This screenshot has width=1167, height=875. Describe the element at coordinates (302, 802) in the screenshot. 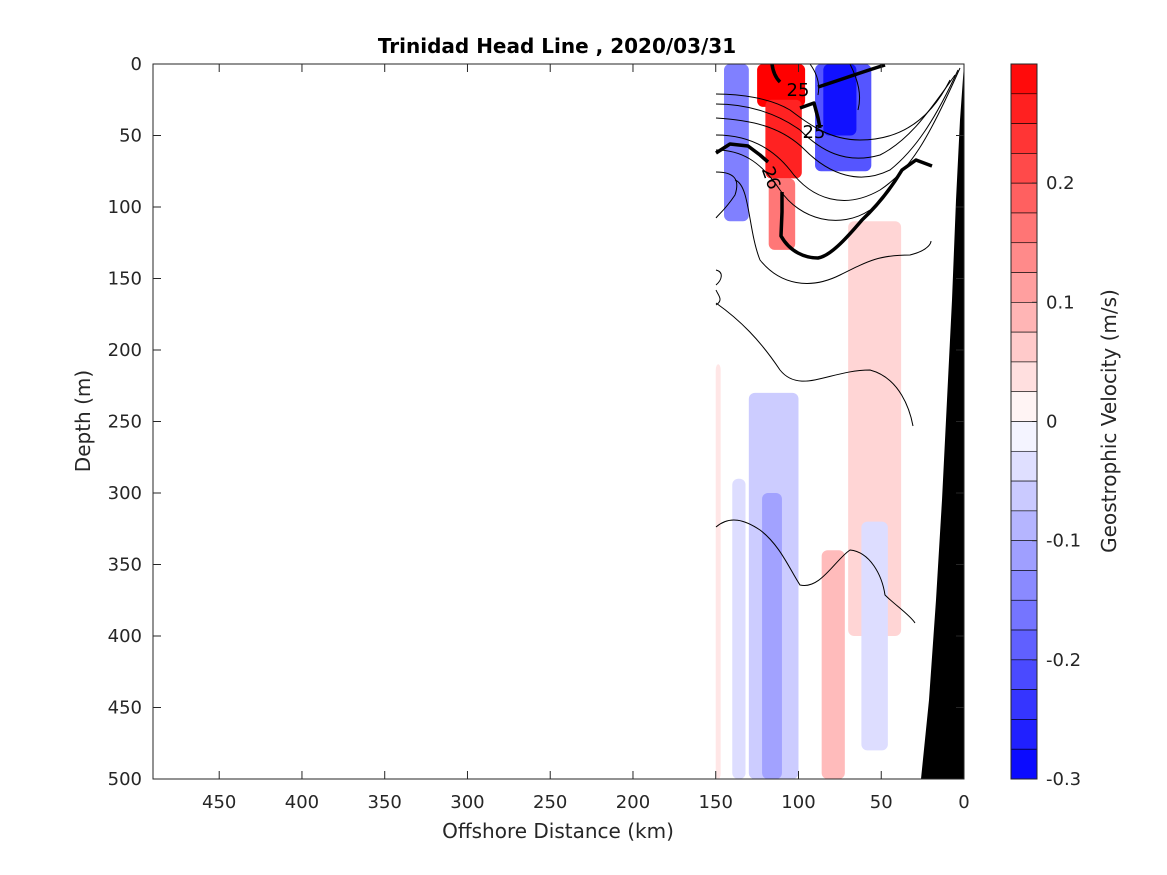

I see `x-tick-label: 400` at that location.